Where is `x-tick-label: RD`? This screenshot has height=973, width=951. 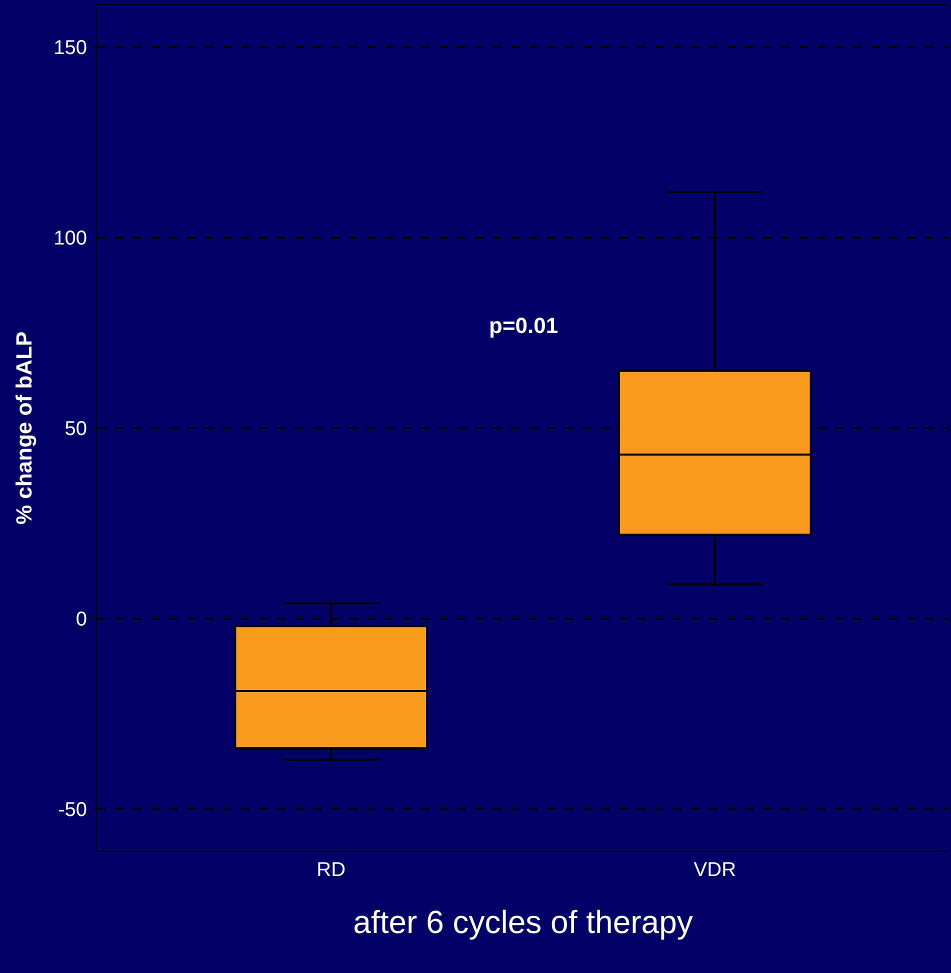
x-tick-label: RD is located at coordinates (331, 870).